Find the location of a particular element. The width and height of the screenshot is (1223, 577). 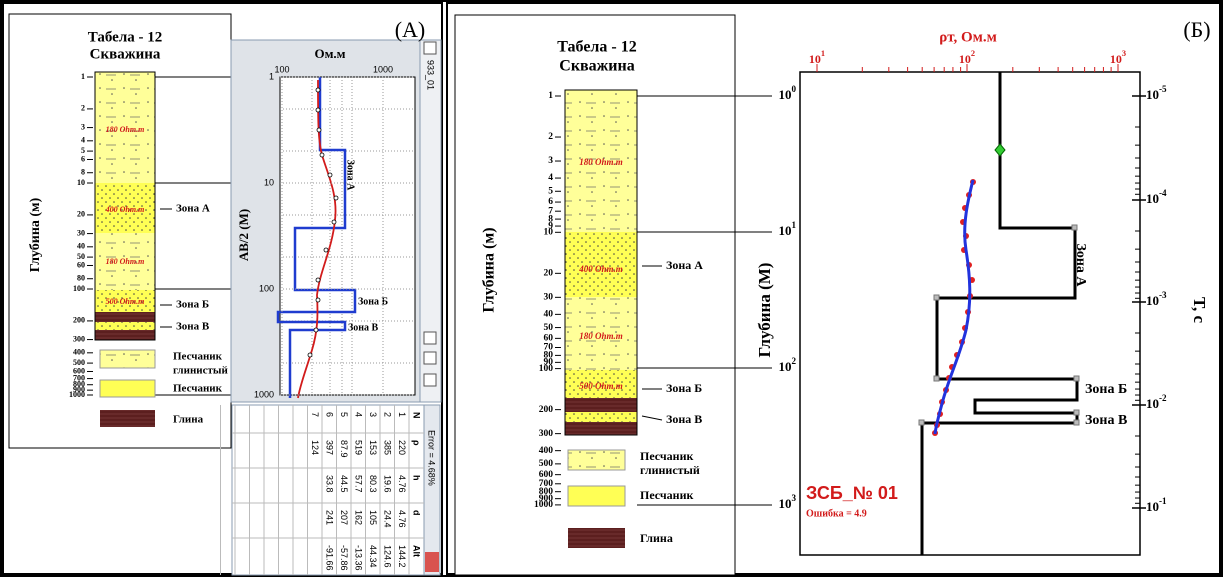

depth-label: 30 is located at coordinates (81, 232).